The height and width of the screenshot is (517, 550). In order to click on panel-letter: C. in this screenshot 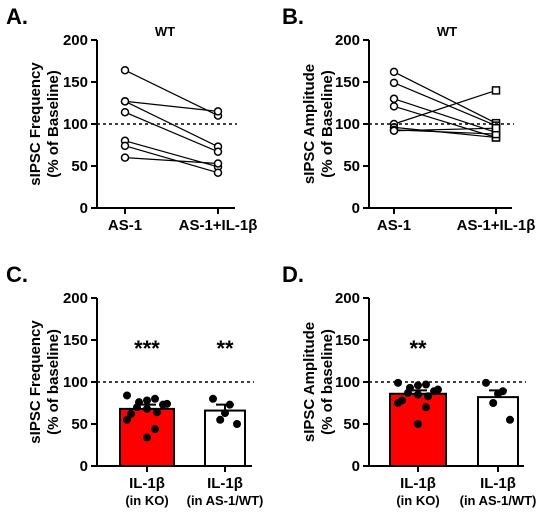, I will do `click(17, 274)`.